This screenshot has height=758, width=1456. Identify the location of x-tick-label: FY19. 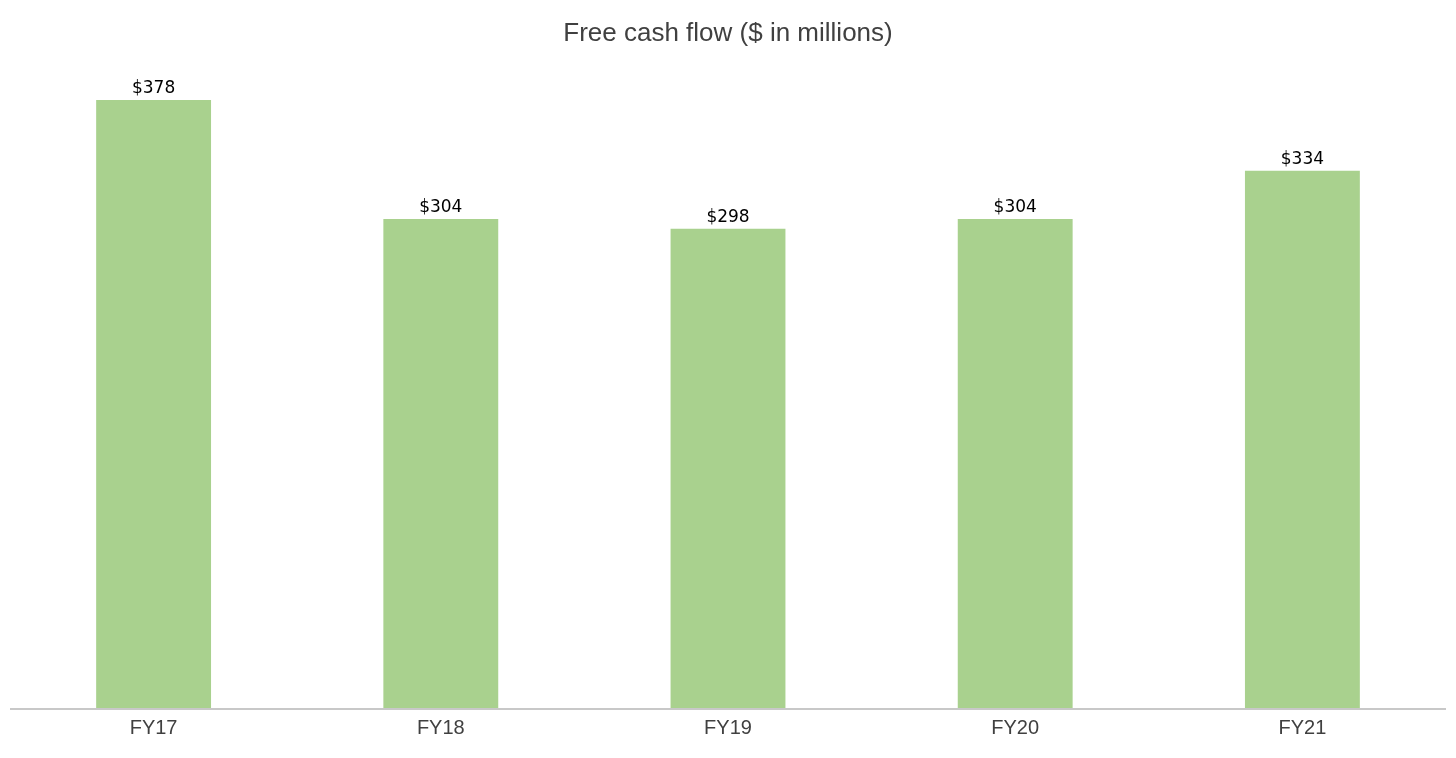
(728, 726).